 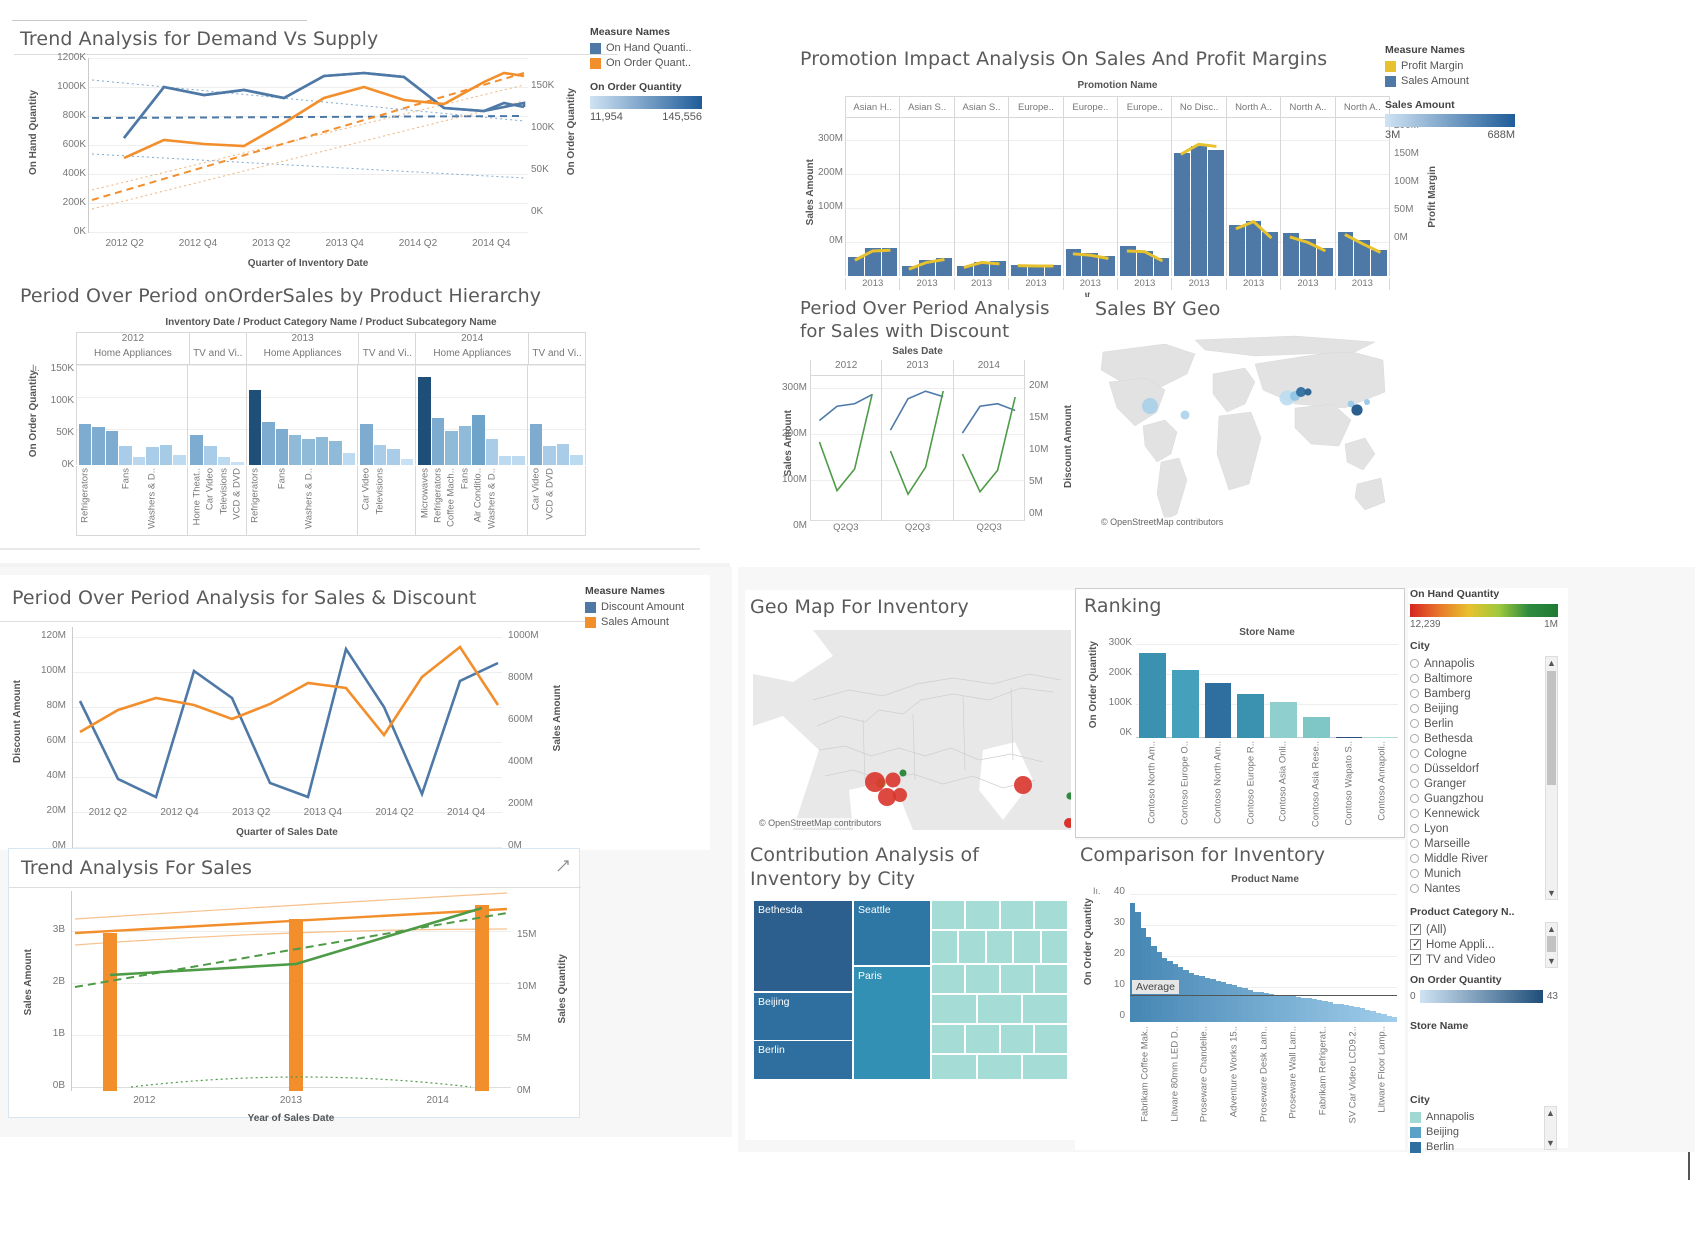 What do you see at coordinates (892, 933) in the screenshot?
I see `treemap-cell: Seattle` at bounding box center [892, 933].